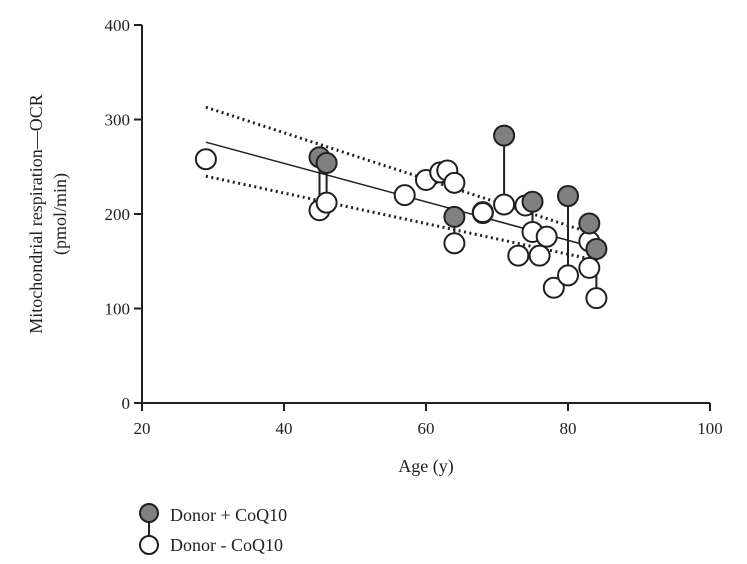 This screenshot has width=747, height=564. Describe the element at coordinates (568, 428) in the screenshot. I see `x-tick-label: 80` at that location.